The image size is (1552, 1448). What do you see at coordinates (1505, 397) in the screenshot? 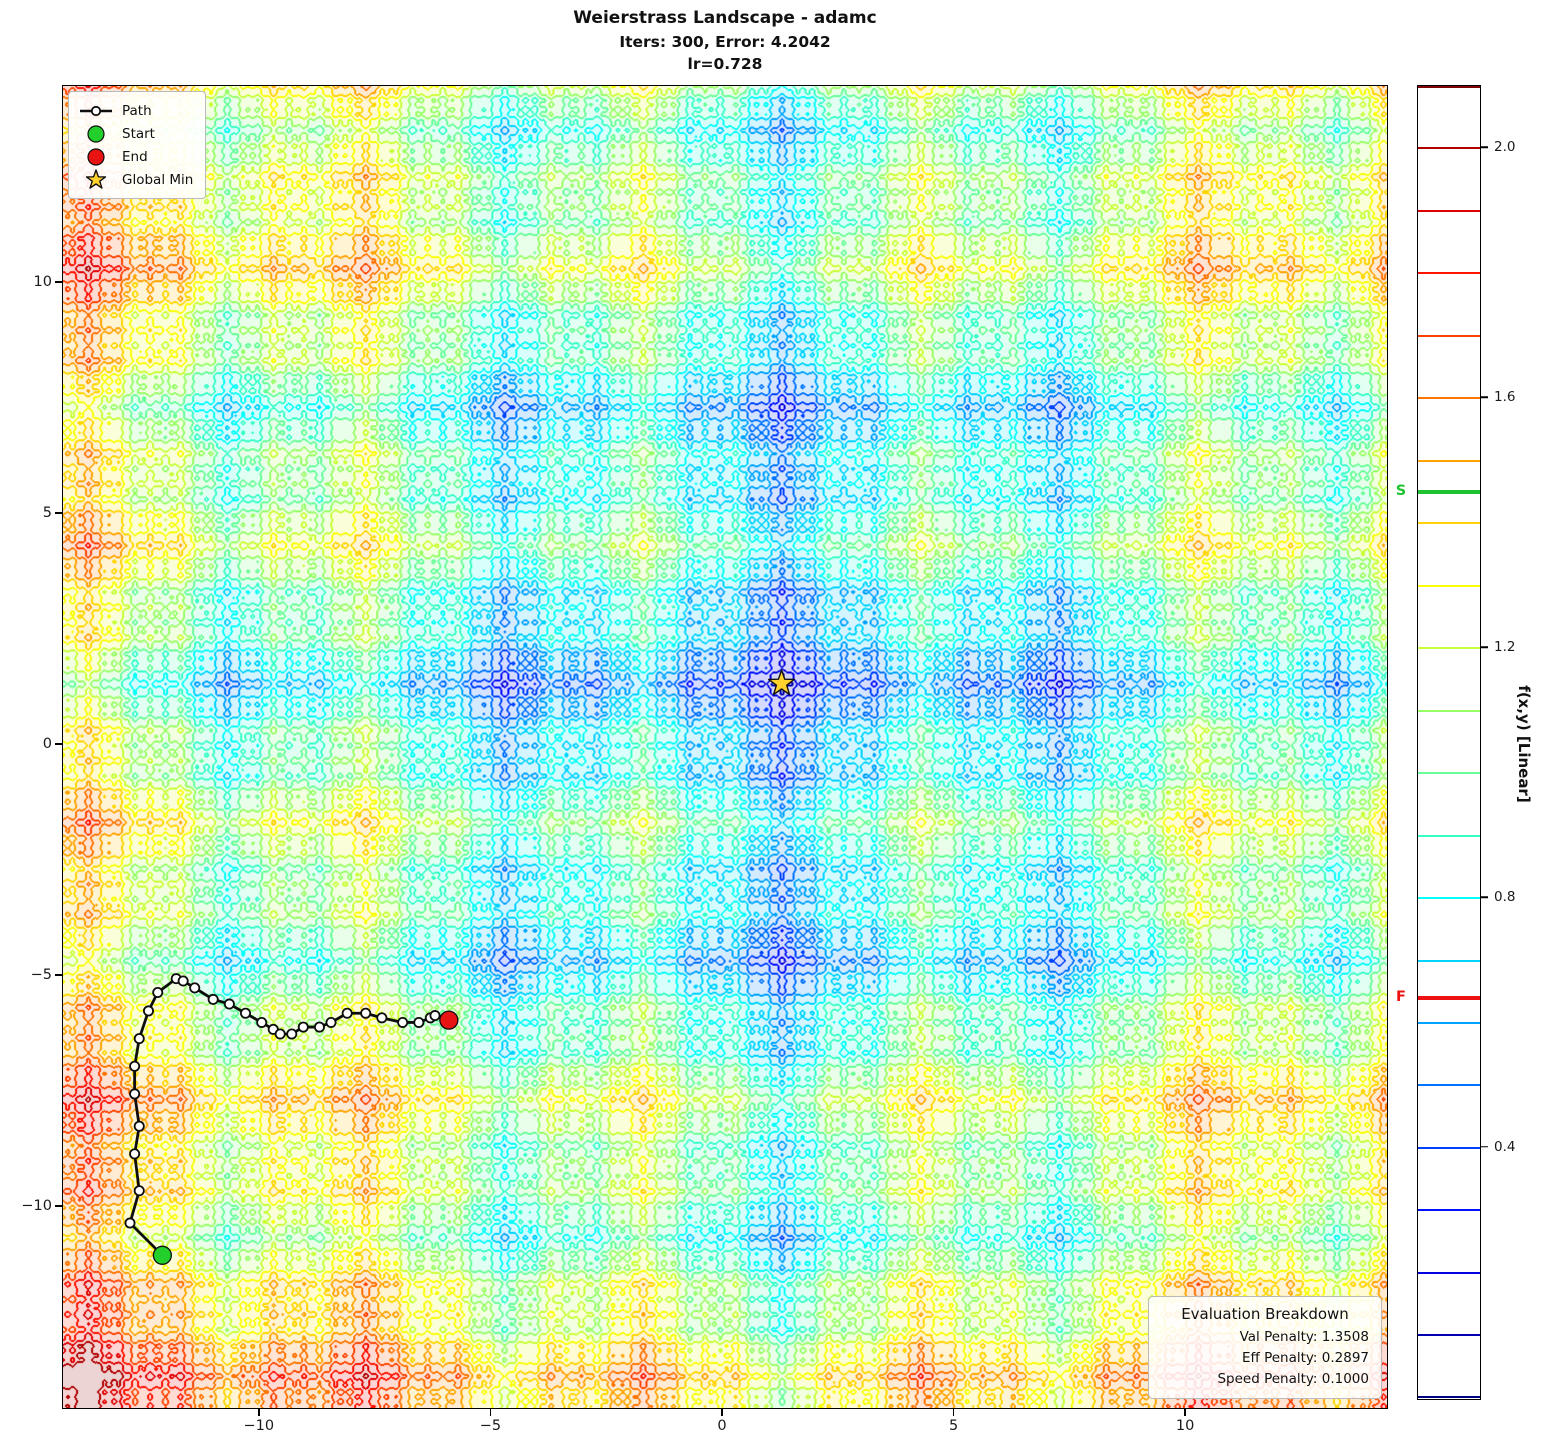
I see `colorbar-tick-label: 1.6` at bounding box center [1505, 397].